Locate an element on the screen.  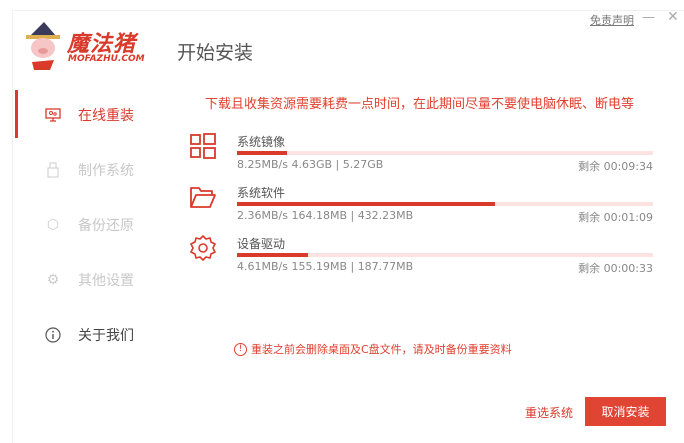
task-info: 2.36MB/s 164.18MB | 432.23MB is located at coordinates (325, 215).